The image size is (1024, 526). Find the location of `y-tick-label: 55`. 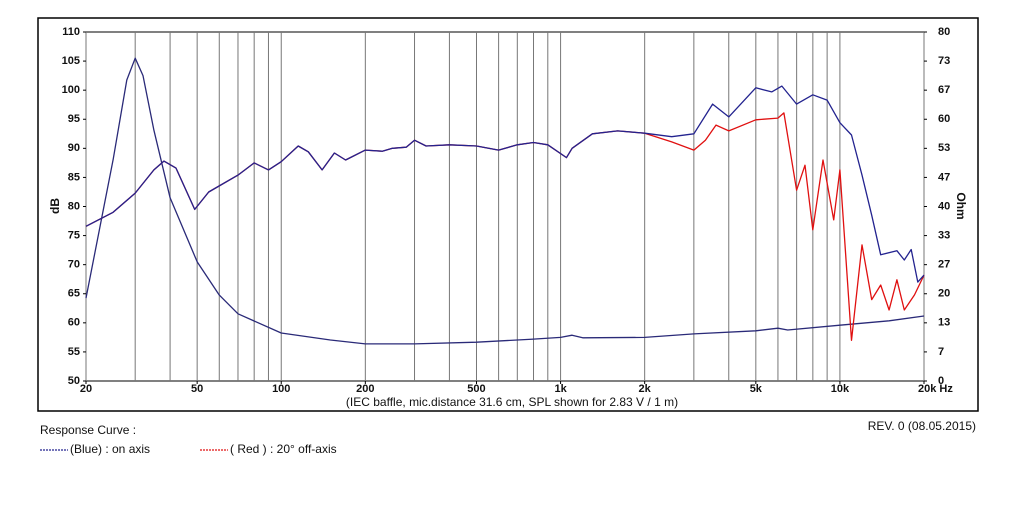

y-tick-label: 55 is located at coordinates (74, 352).